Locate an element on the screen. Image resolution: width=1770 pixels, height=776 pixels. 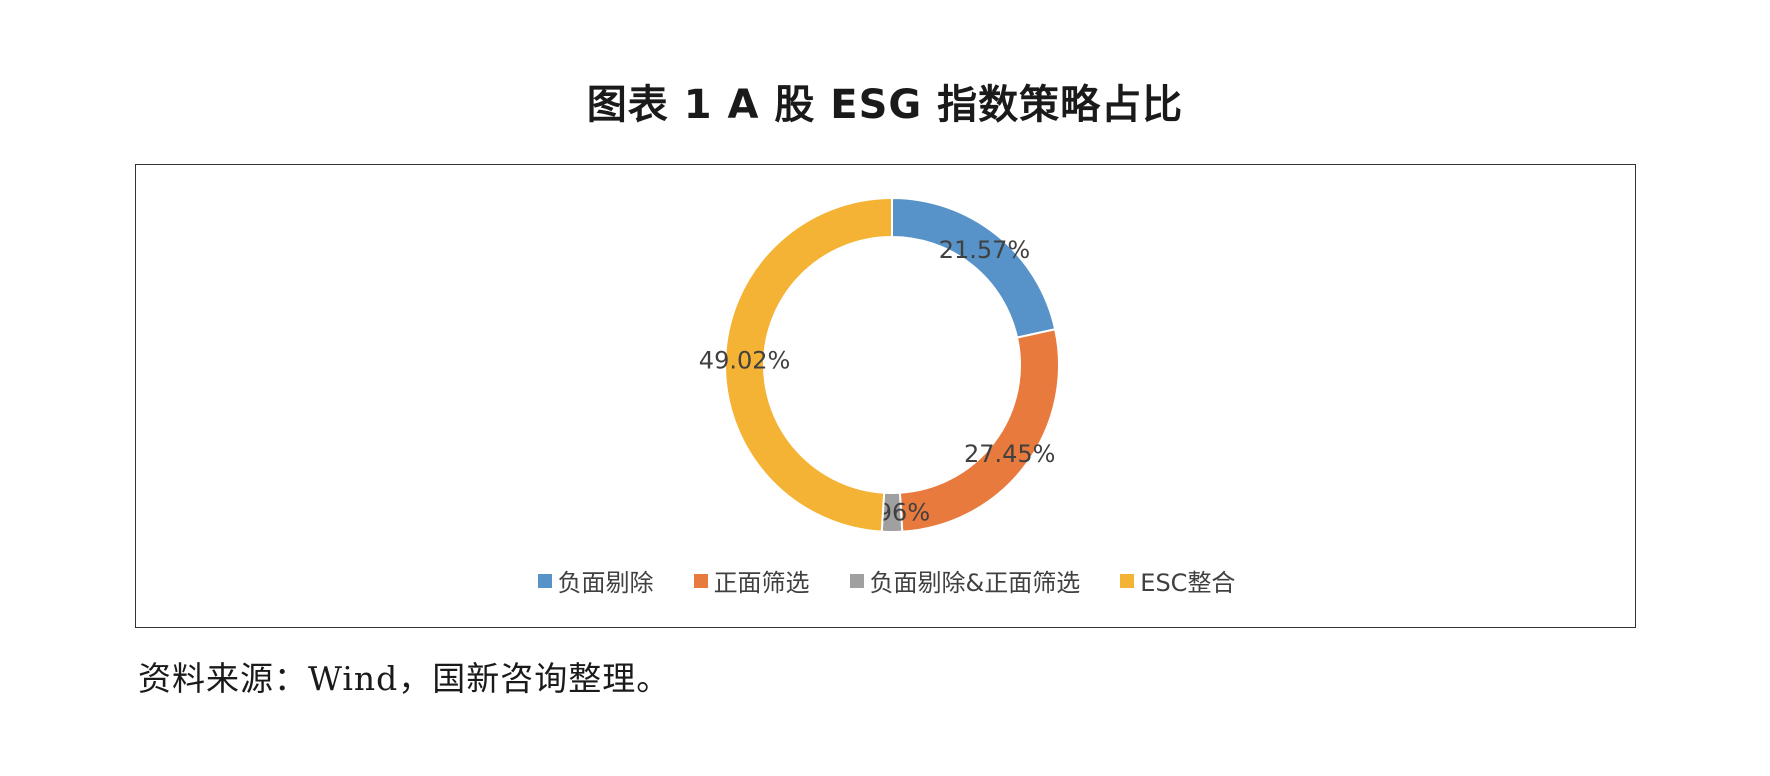
slice-data-label-3: 49.02% is located at coordinates (745, 360).